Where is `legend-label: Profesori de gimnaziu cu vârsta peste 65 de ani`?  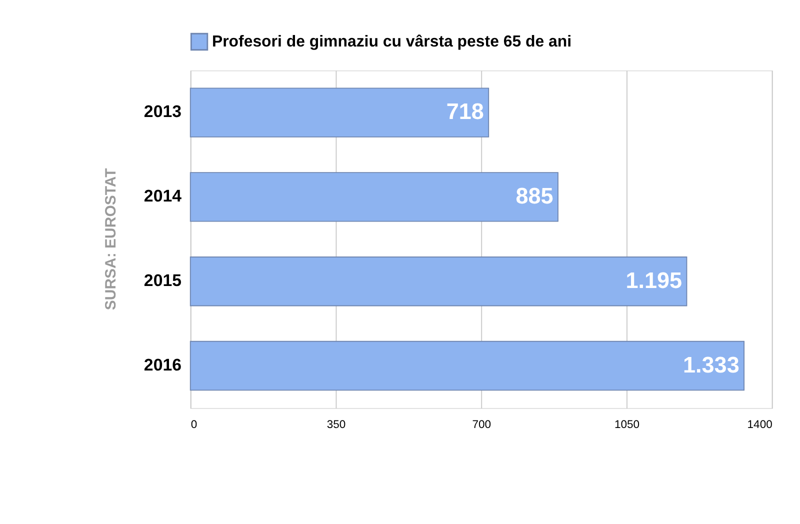 legend-label: Profesori de gimnaziu cu vârsta peste 65 de ani is located at coordinates (392, 41).